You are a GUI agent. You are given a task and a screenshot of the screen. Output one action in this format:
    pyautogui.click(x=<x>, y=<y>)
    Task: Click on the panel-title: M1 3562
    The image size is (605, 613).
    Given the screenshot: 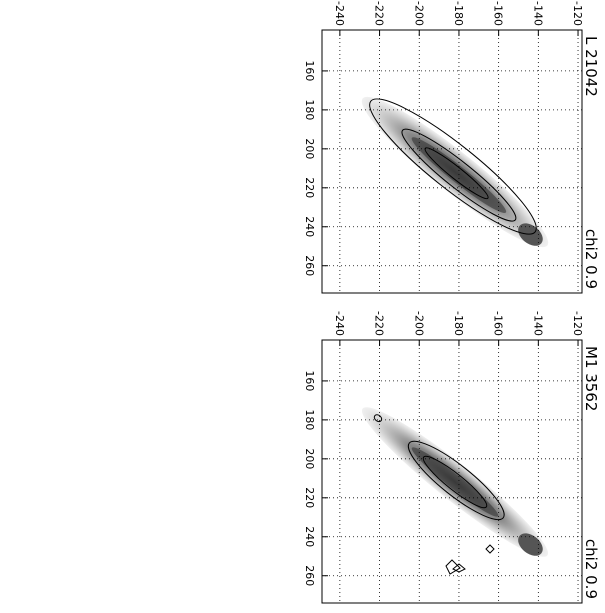 What is the action you would take?
    pyautogui.click(x=591, y=378)
    